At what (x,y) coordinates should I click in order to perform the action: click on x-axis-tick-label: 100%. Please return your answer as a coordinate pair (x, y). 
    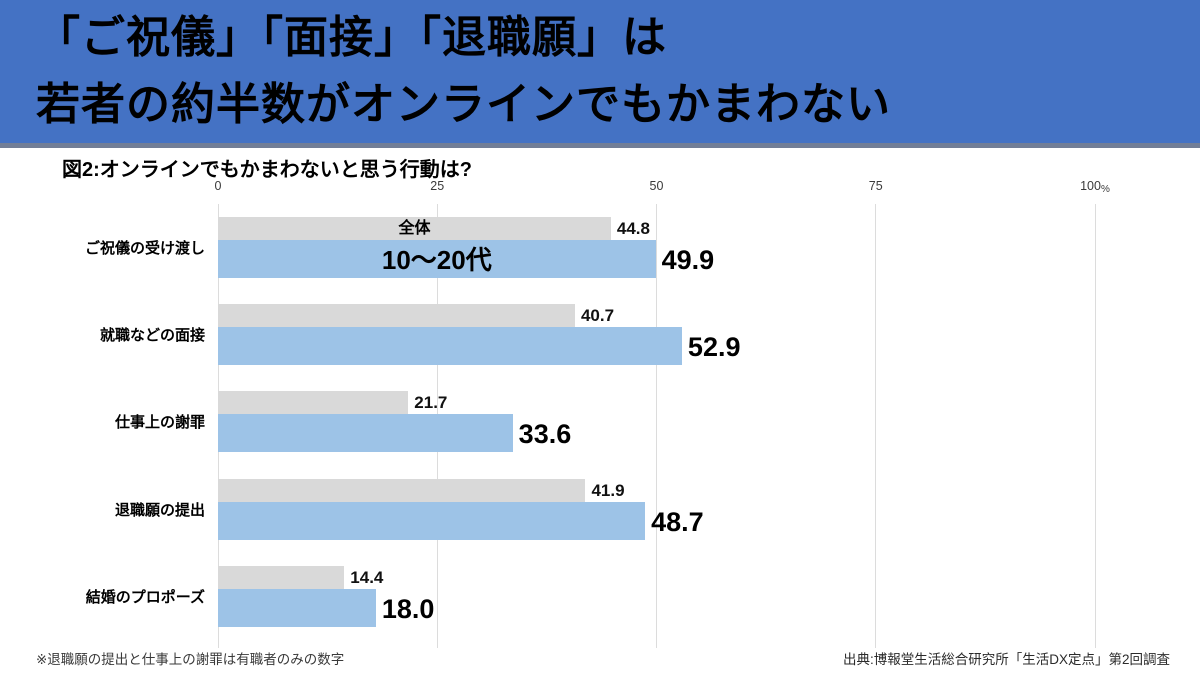
    Looking at the image, I should click on (1095, 187).